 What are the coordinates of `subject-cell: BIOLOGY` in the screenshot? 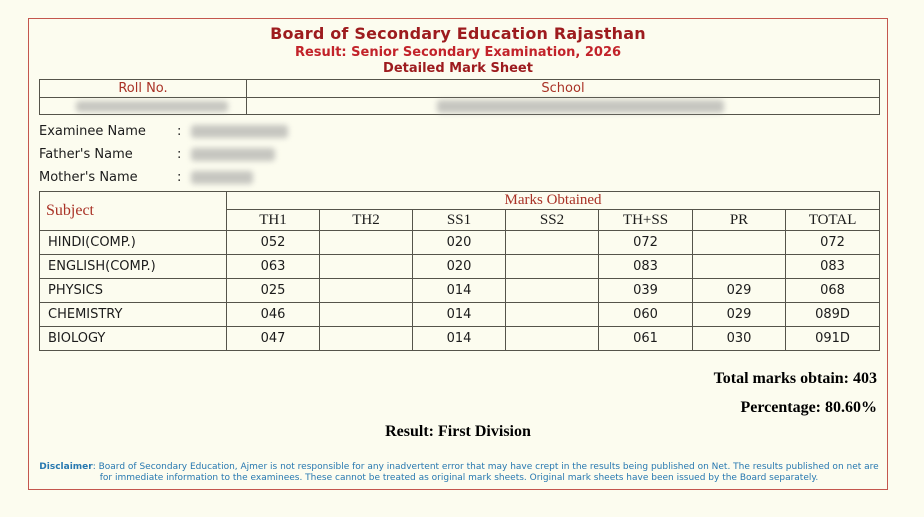 It's located at (133, 338).